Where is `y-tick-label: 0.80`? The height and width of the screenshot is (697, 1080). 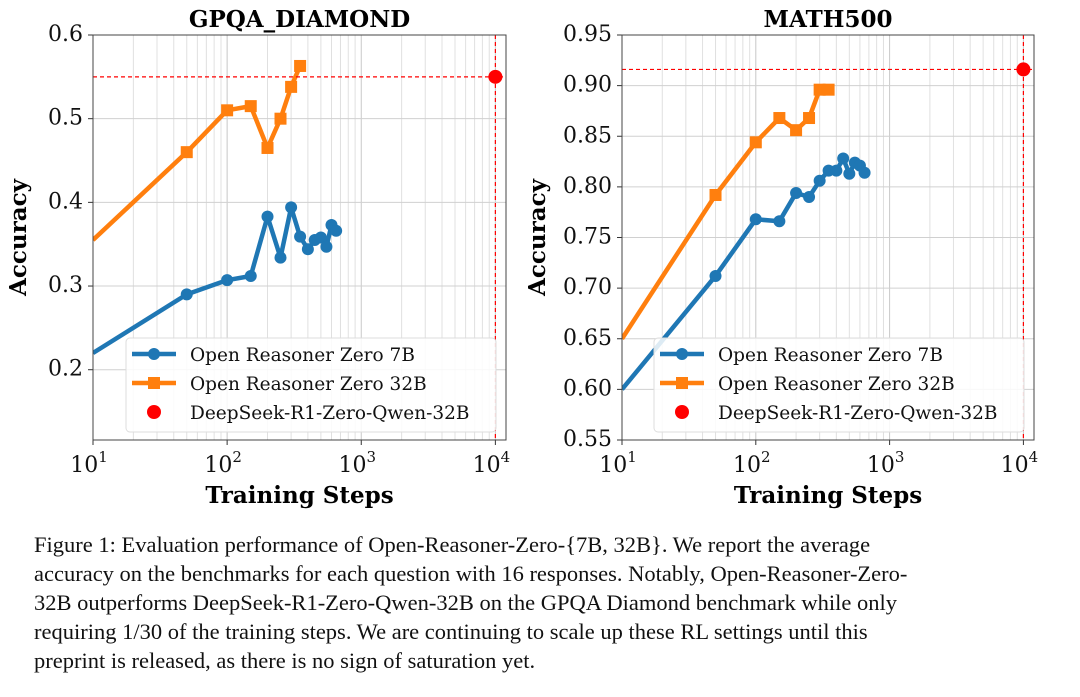 y-tick-label: 0.80 is located at coordinates (587, 186).